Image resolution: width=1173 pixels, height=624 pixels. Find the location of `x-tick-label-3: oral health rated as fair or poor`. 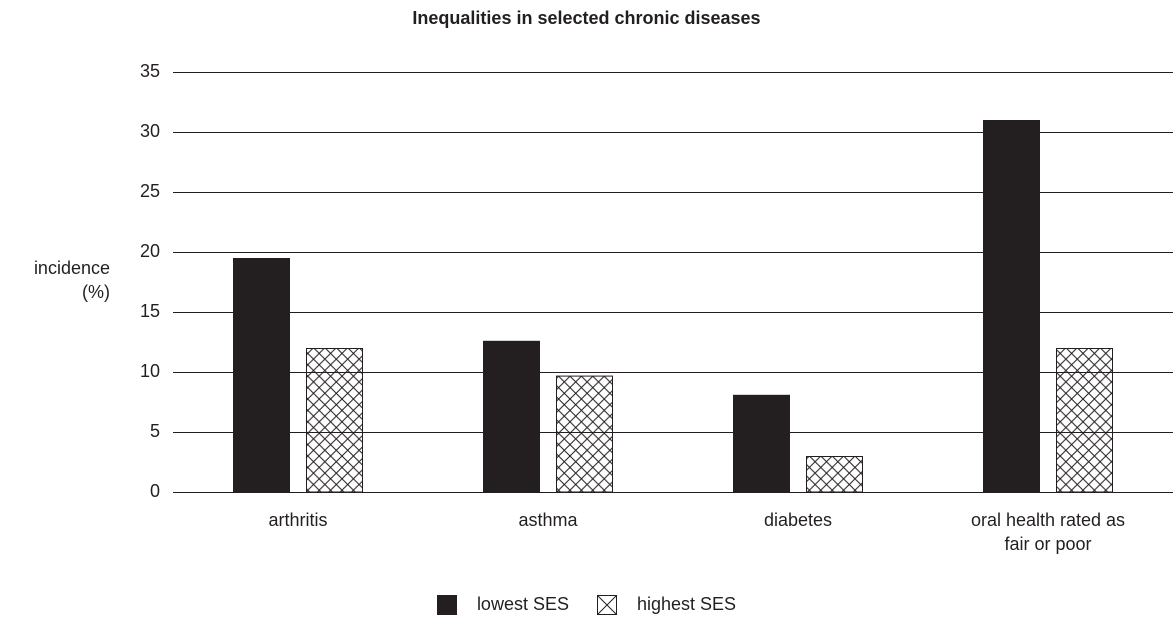

x-tick-label-3: oral health rated as fair or poor is located at coordinates (1048, 532).